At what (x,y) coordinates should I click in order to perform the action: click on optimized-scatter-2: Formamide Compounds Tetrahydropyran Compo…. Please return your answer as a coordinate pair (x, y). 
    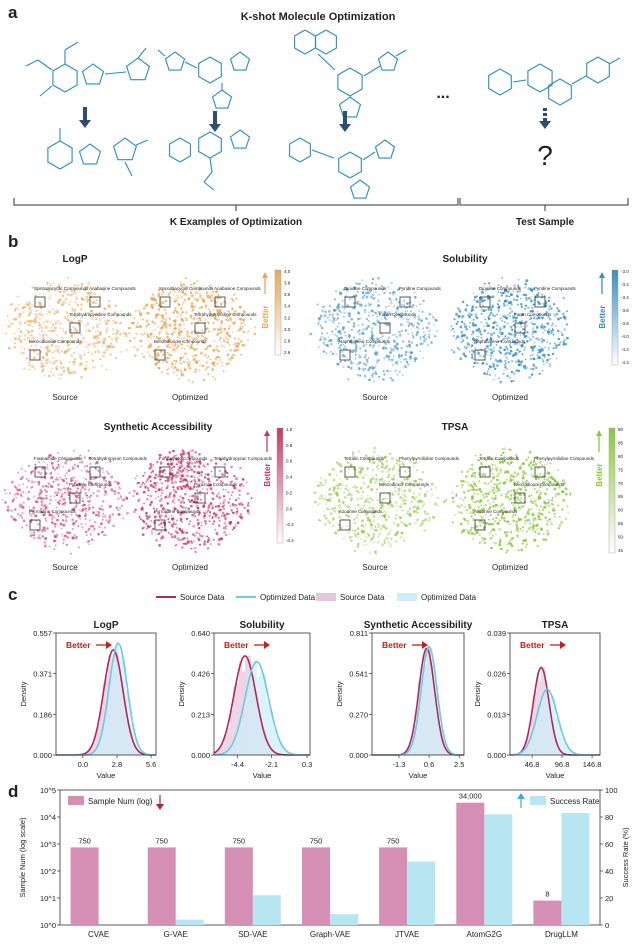
    Looking at the image, I should click on (199, 501).